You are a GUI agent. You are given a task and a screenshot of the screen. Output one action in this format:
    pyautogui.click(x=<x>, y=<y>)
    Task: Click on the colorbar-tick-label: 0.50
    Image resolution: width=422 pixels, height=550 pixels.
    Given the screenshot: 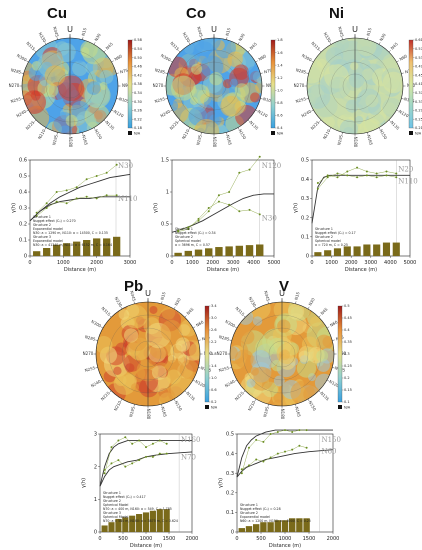 What is the action you would take?
    pyautogui.click(x=138, y=58)
    